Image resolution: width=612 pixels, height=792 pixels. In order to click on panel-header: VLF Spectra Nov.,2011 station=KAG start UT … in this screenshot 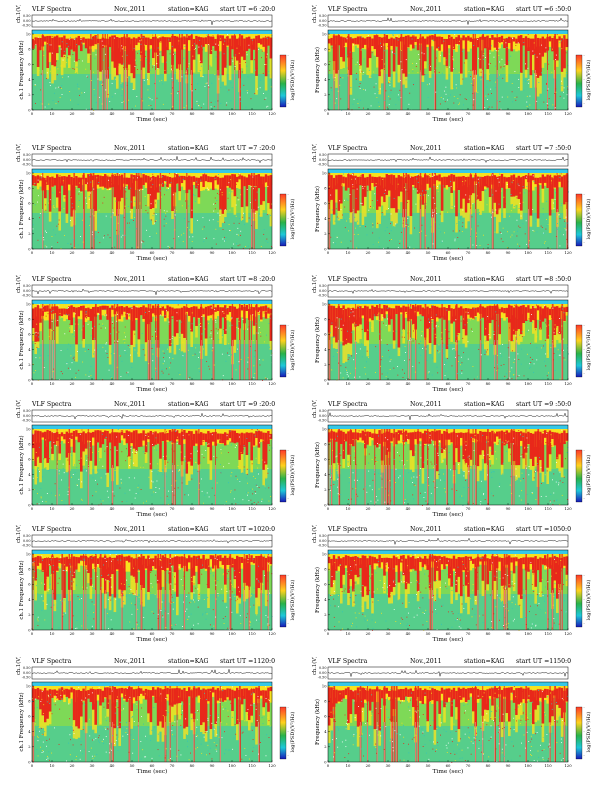, I will do `click(455, 405)`.